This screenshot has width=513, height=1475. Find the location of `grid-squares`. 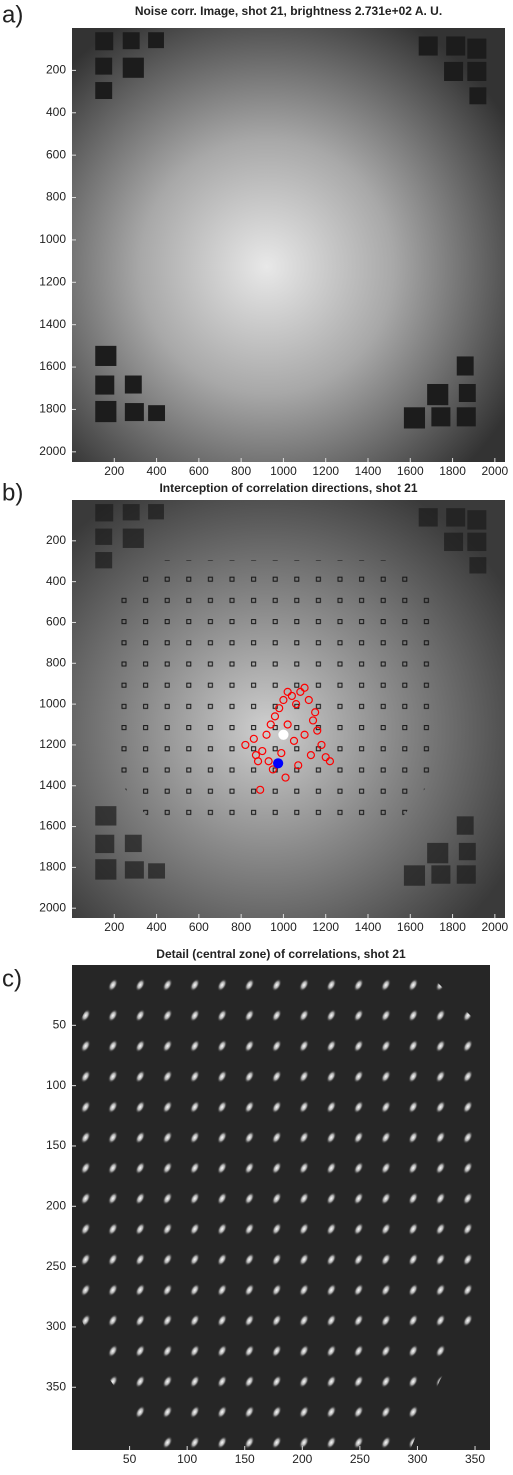

grid-squares is located at coordinates (275, 690).